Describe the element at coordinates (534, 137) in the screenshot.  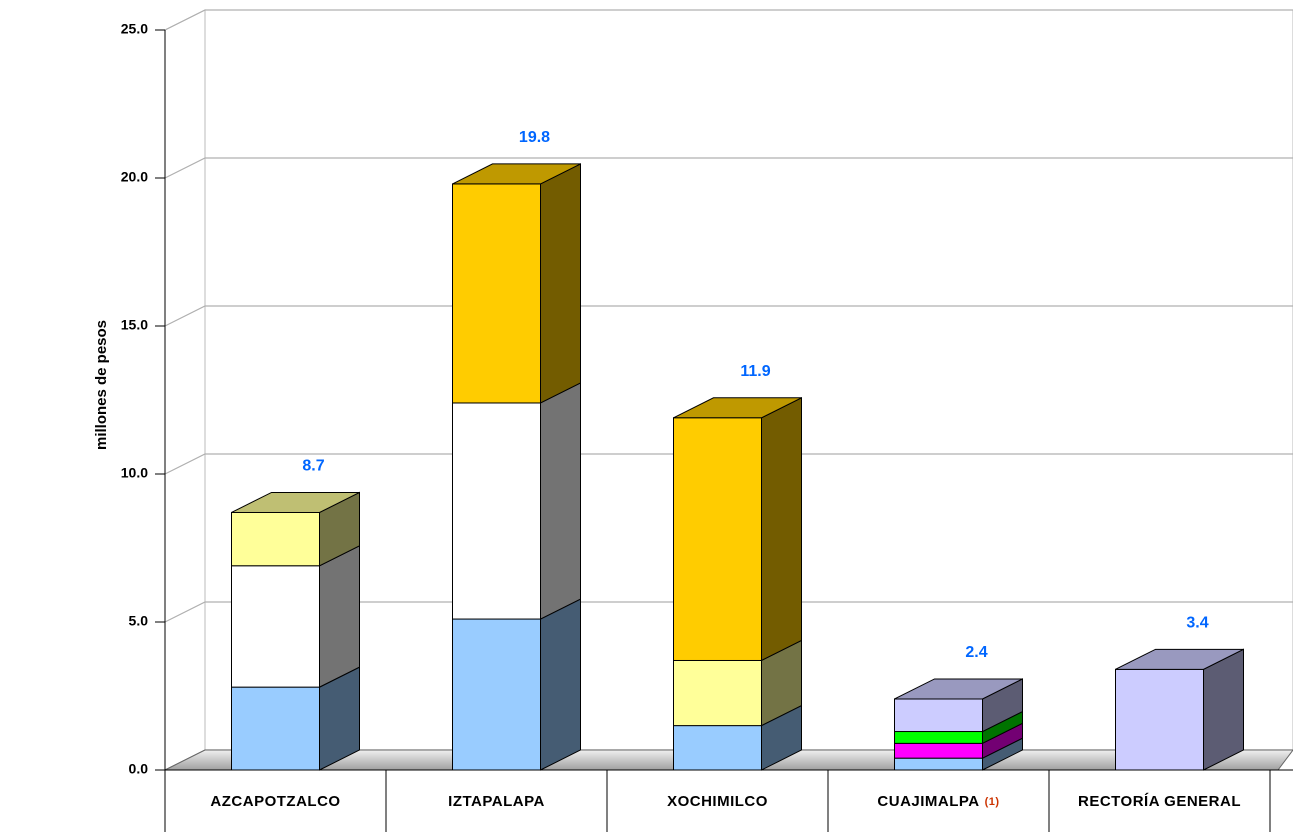
I see `total-label: 19.8` at that location.